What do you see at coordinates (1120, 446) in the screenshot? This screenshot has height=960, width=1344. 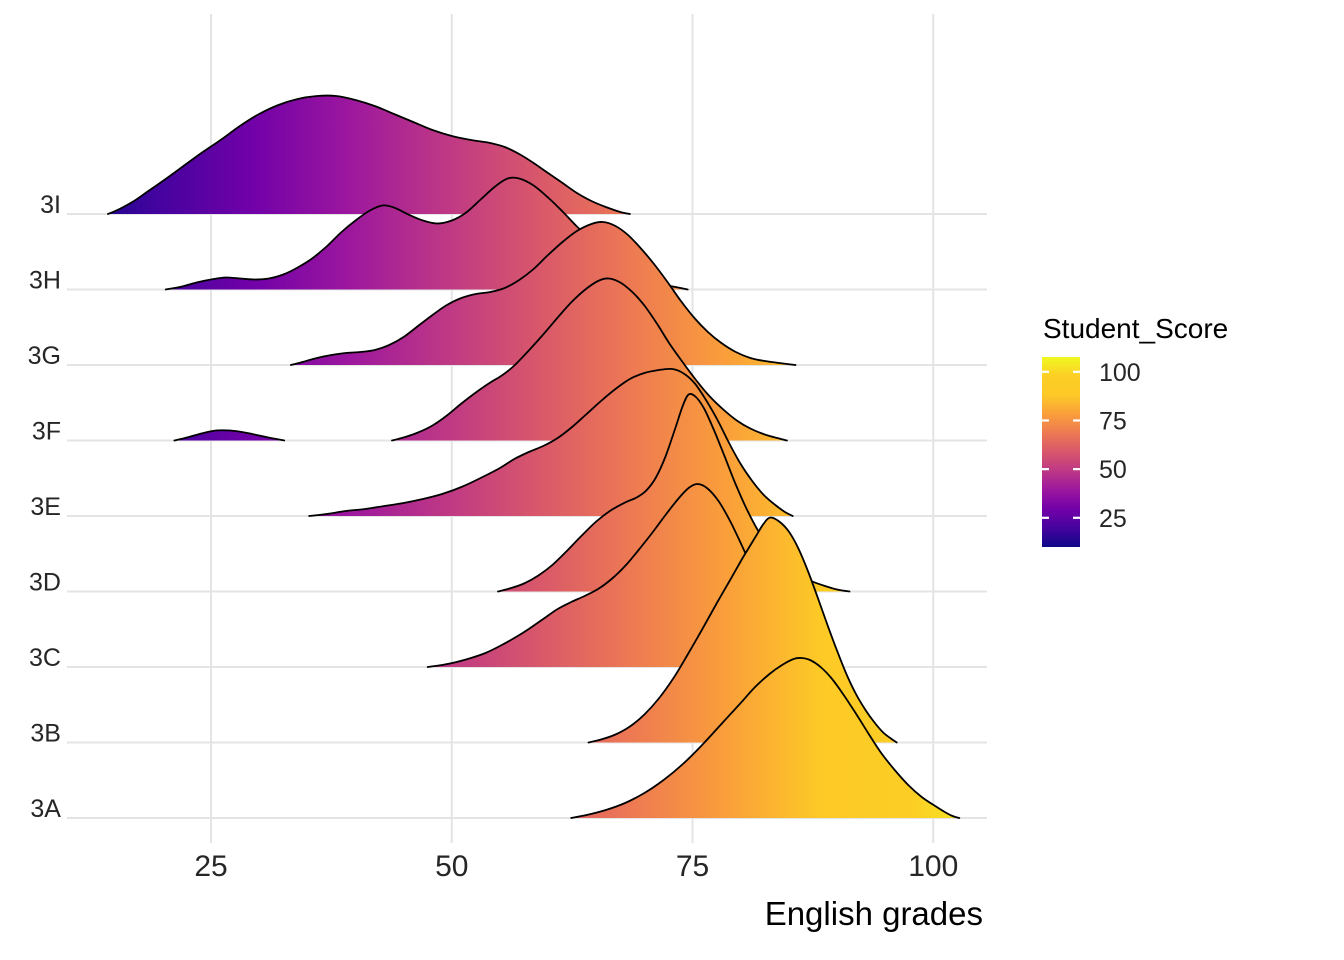 I see `legend-tick-labels: 100 75 50 25` at bounding box center [1120, 446].